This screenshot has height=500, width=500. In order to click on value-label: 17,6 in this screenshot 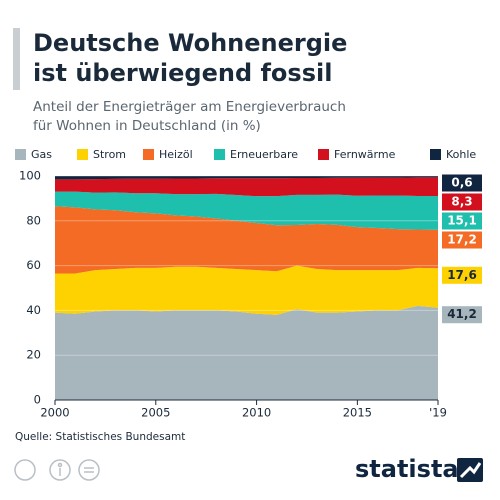, I will do `click(462, 275)`.